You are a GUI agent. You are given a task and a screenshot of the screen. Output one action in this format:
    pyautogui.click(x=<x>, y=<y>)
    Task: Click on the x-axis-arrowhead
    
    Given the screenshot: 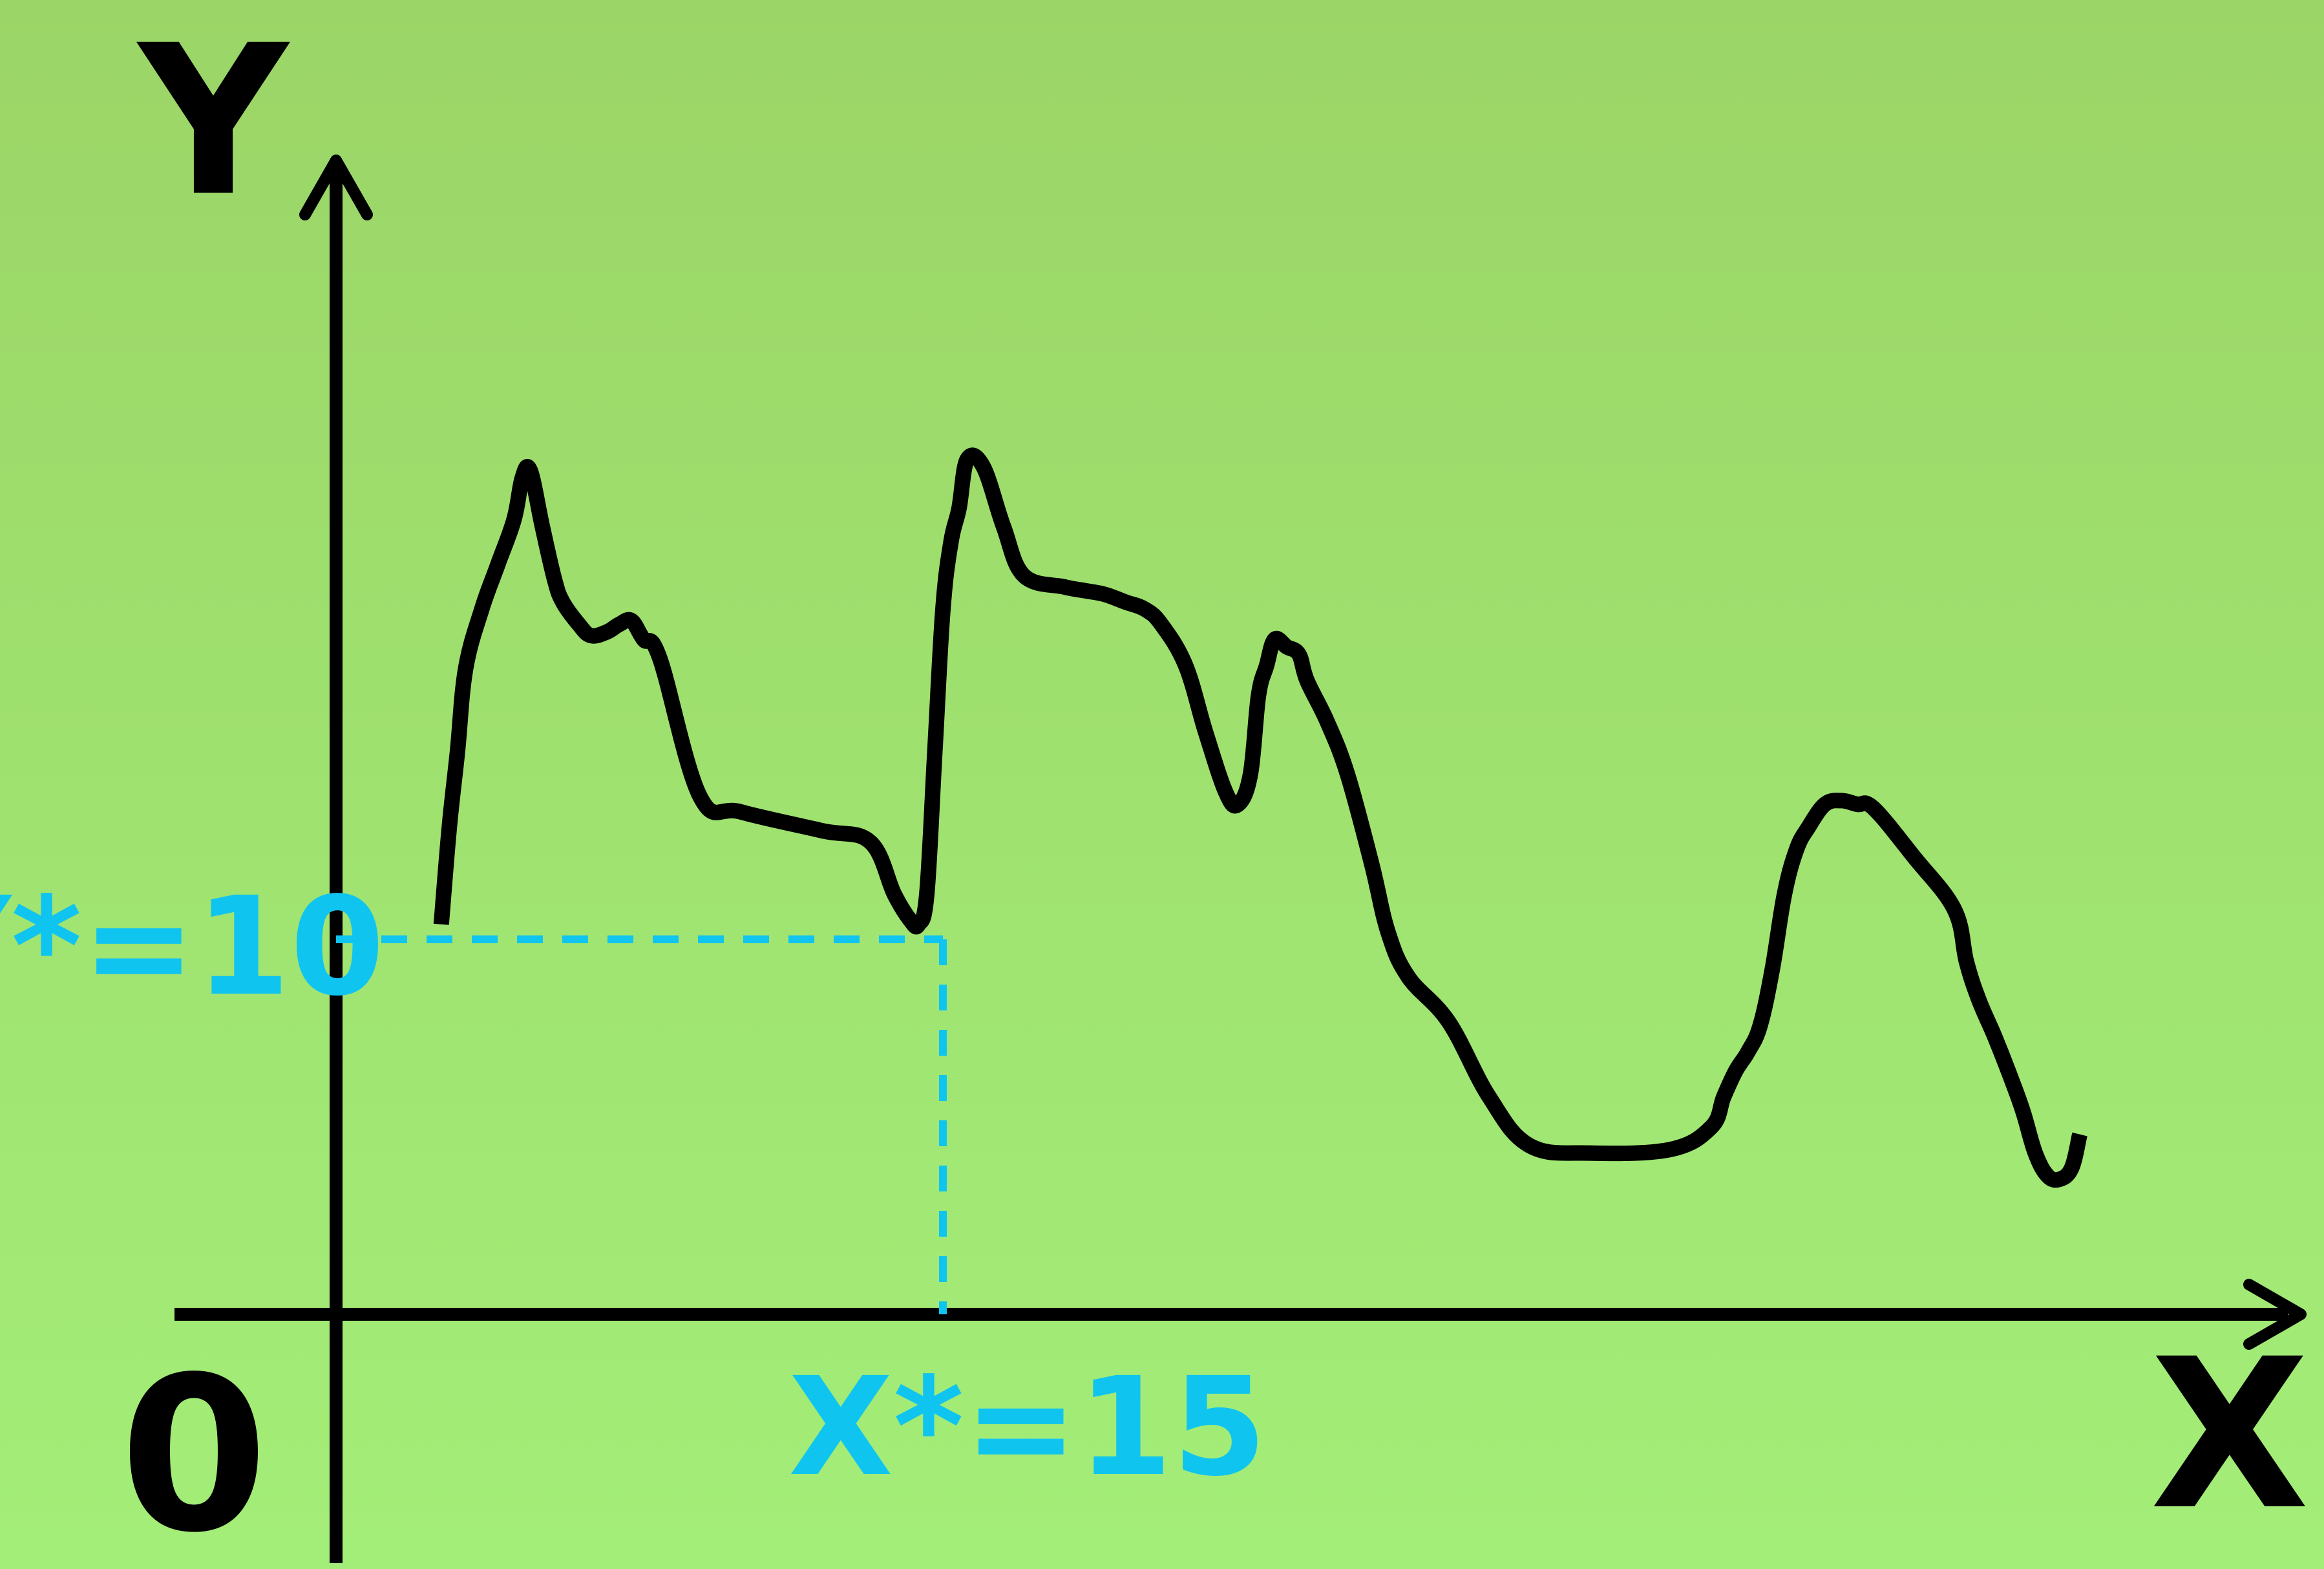 What is the action you would take?
    pyautogui.click(x=2275, y=1314)
    